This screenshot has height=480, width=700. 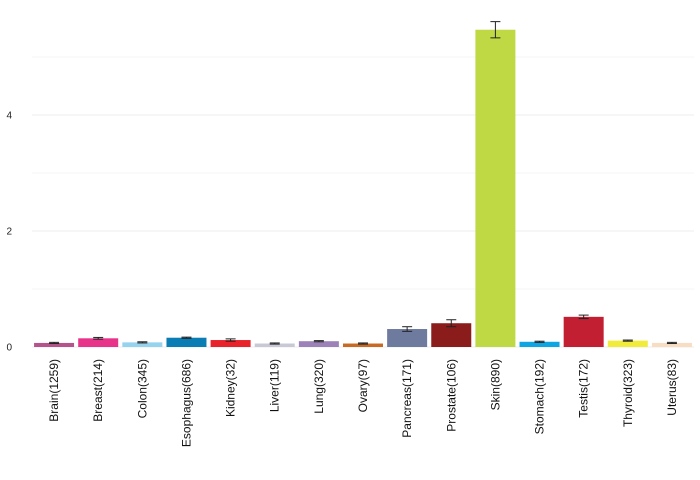 What do you see at coordinates (672, 387) in the screenshot?
I see `x-tick-label: Uterus(83)` at bounding box center [672, 387].